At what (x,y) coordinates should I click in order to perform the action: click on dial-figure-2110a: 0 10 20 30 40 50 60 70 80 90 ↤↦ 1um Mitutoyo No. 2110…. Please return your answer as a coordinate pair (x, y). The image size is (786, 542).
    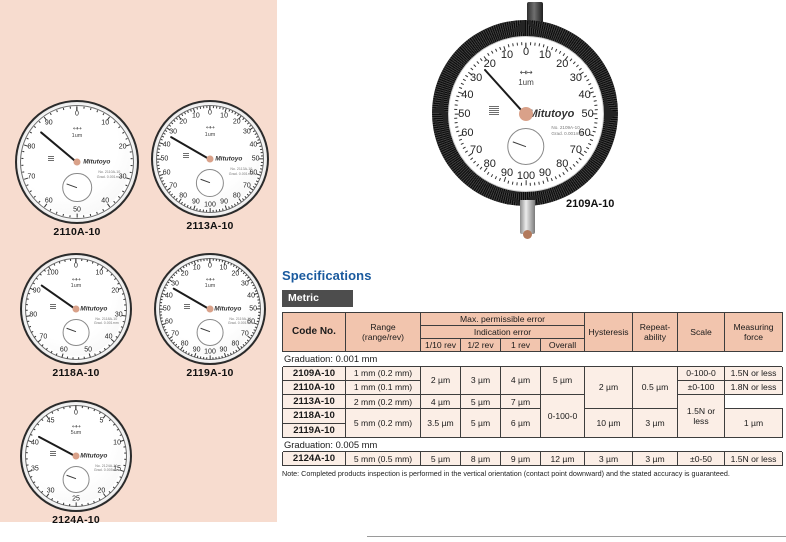
    Looking at the image, I should click on (77, 169).